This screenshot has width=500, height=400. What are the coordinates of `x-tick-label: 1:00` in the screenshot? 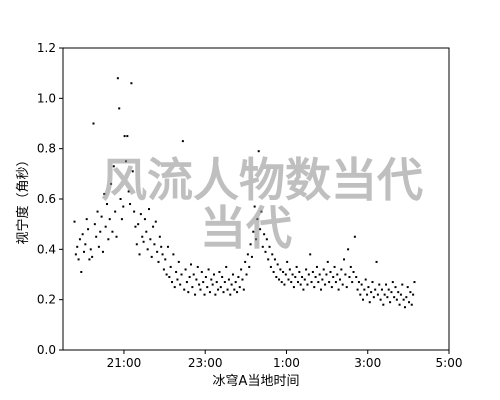 It's located at (286, 363).